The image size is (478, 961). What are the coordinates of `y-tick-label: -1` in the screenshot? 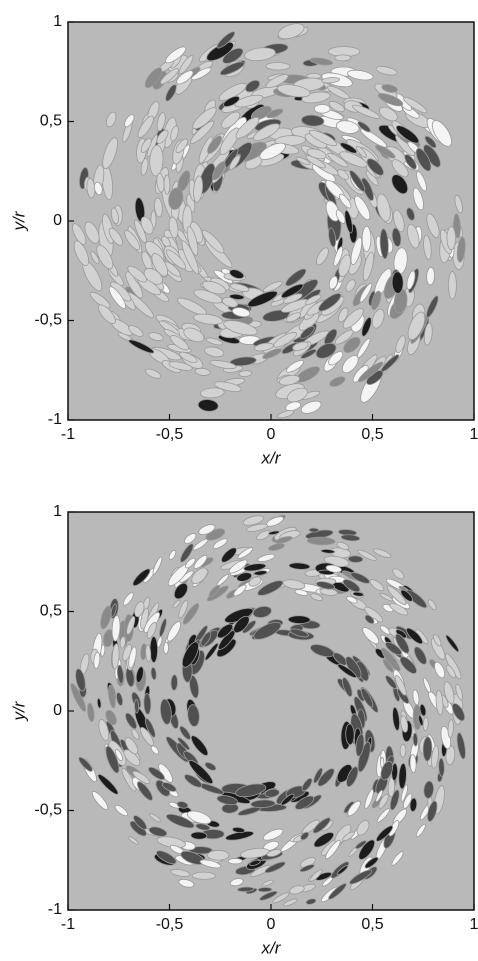 It's located at (55, 419).